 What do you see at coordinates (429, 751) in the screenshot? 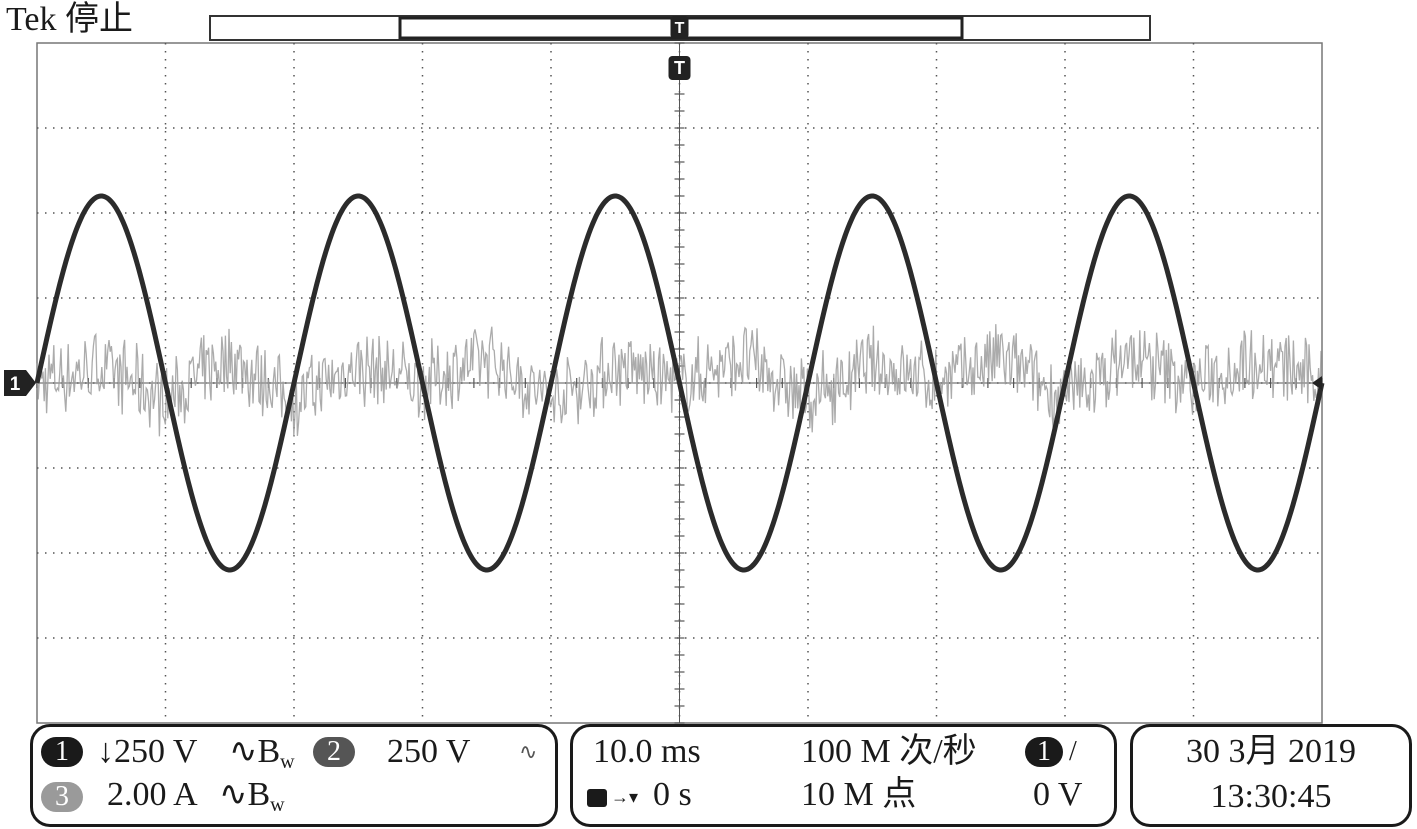
I see `ch2-scale: 250 V` at bounding box center [429, 751].